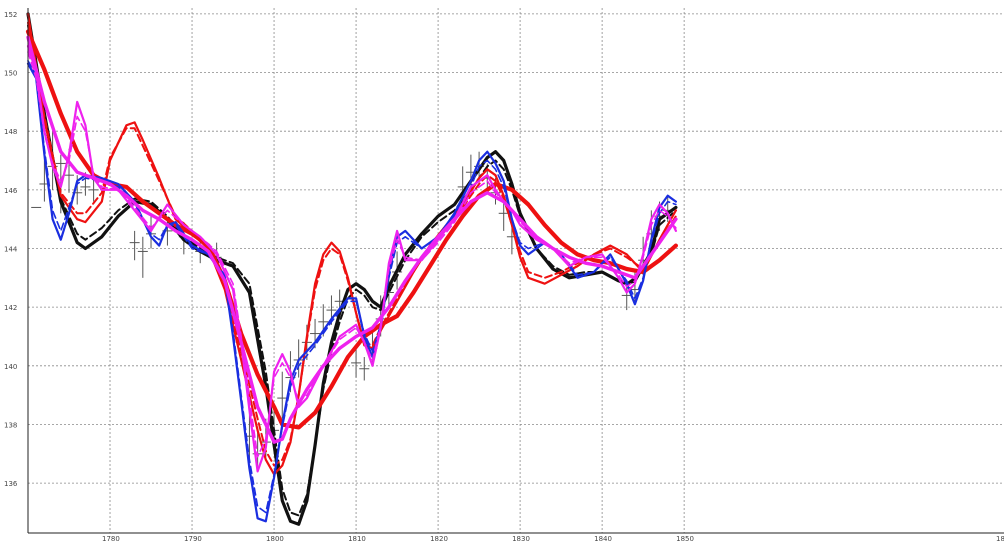  Describe the element at coordinates (10, 308) in the screenshot. I see `y-tick-label: 142` at that location.